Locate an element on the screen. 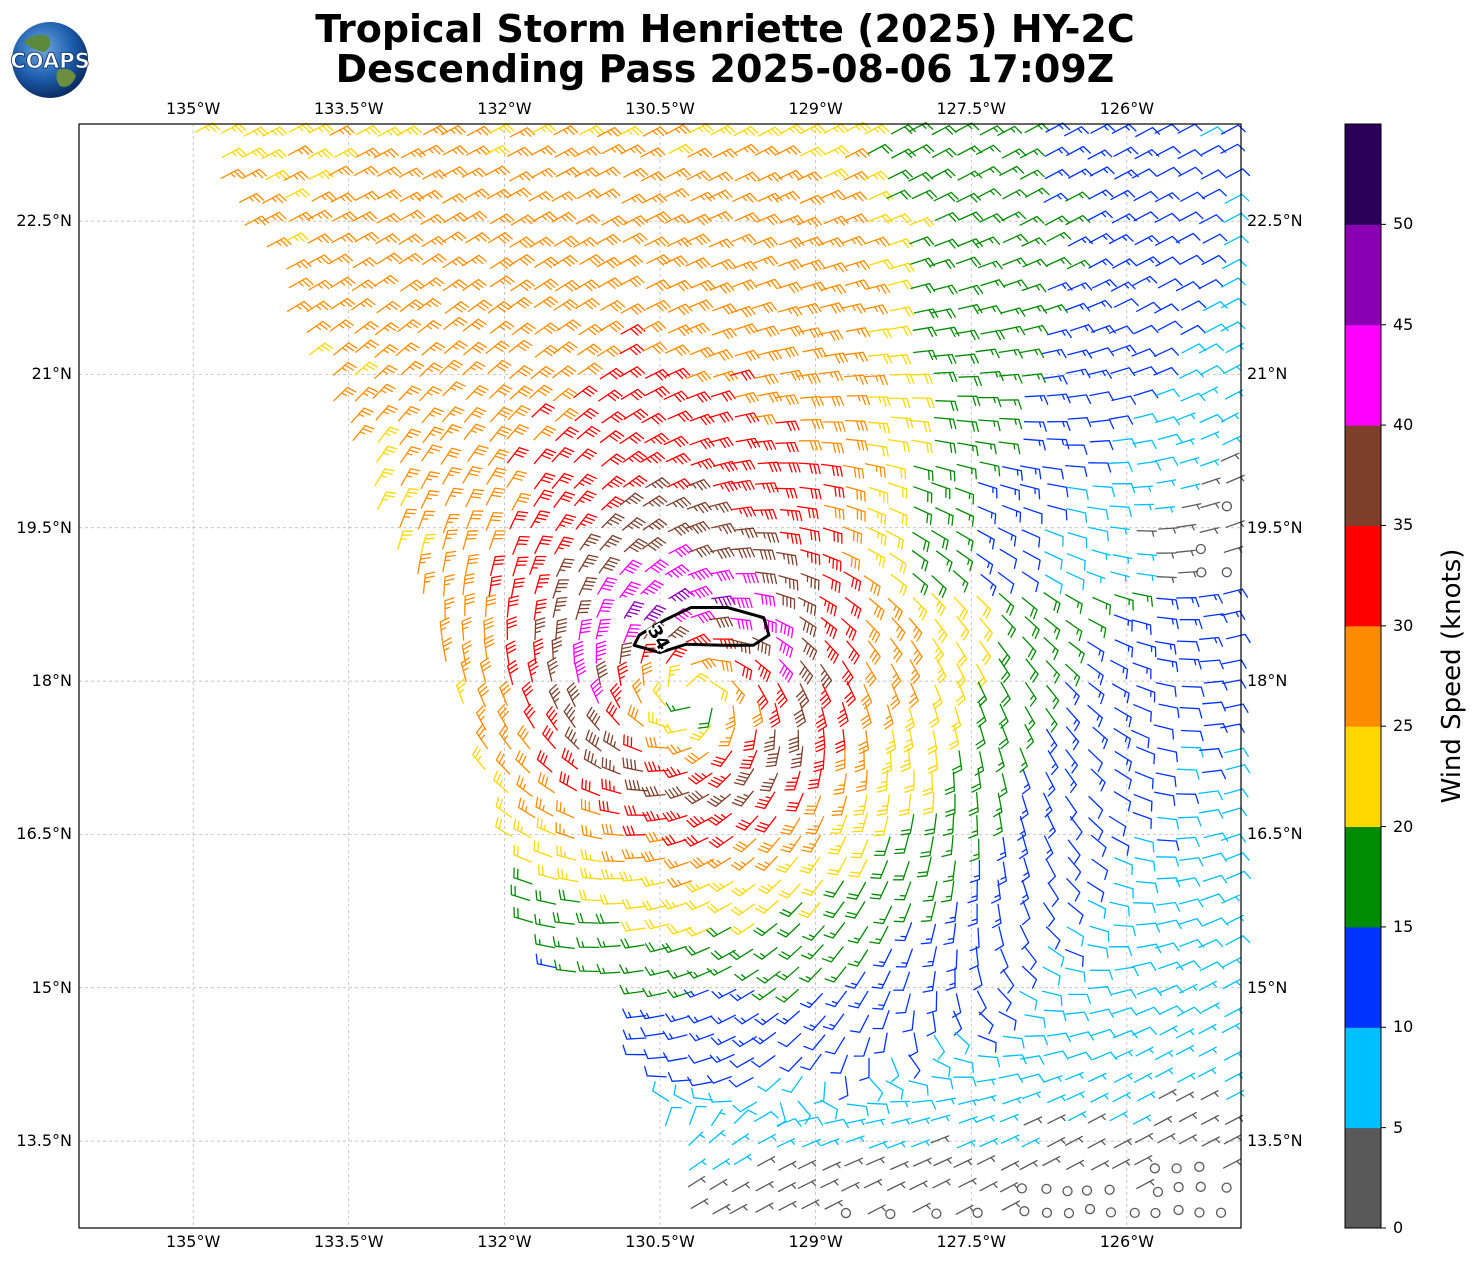  calm-circle is located at coordinates (846, 1213).